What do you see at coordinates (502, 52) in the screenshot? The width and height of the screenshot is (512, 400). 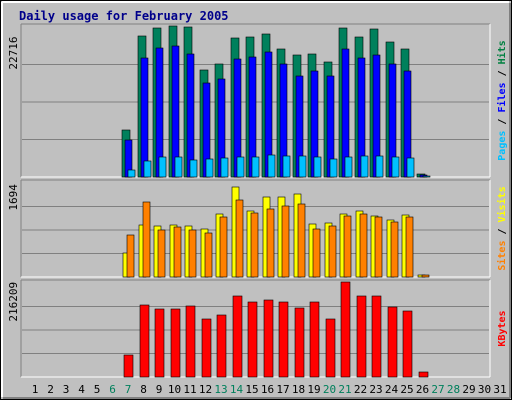 I see `axis-label-part: Hits` at bounding box center [502, 52].